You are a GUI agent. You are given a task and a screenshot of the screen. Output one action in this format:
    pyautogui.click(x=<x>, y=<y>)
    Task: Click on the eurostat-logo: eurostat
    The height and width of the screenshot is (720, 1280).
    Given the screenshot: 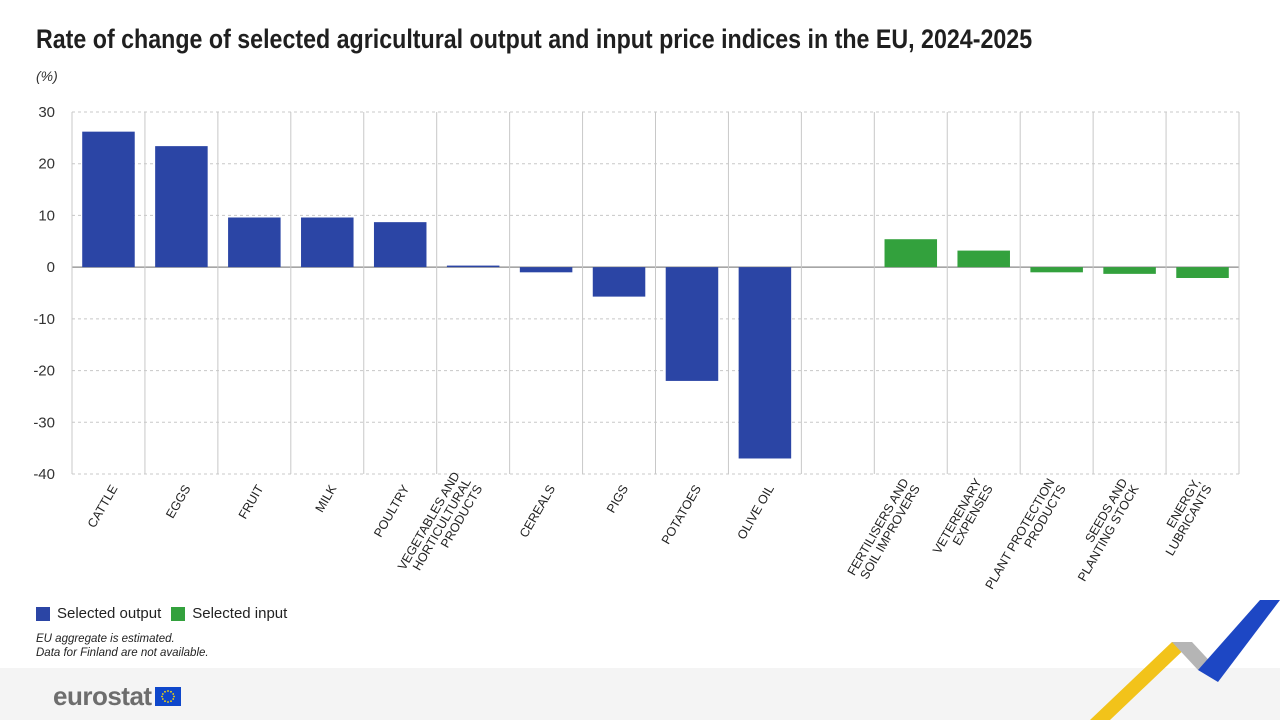 What is the action you would take?
    pyautogui.click(x=117, y=696)
    